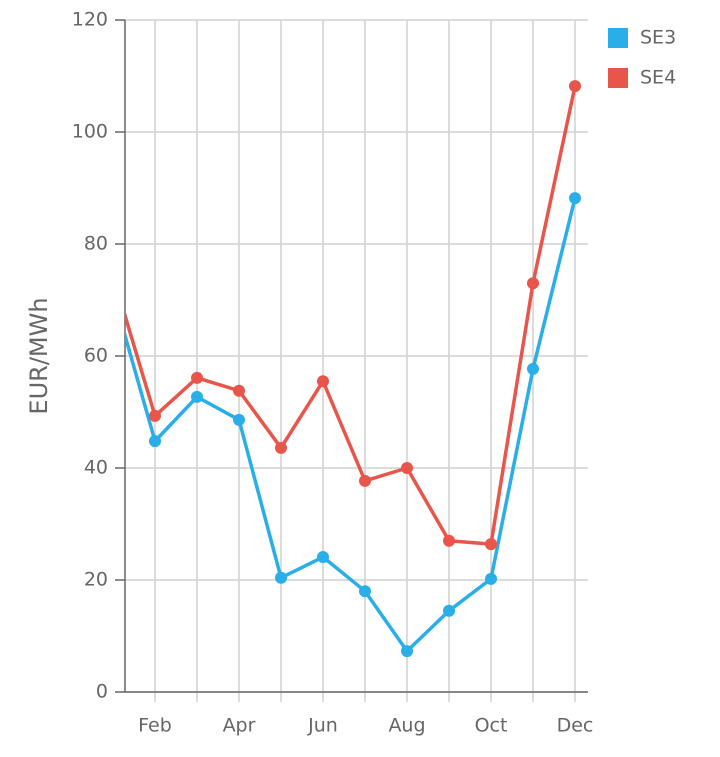  I want to click on x-tick-label: Aug, so click(406, 726).